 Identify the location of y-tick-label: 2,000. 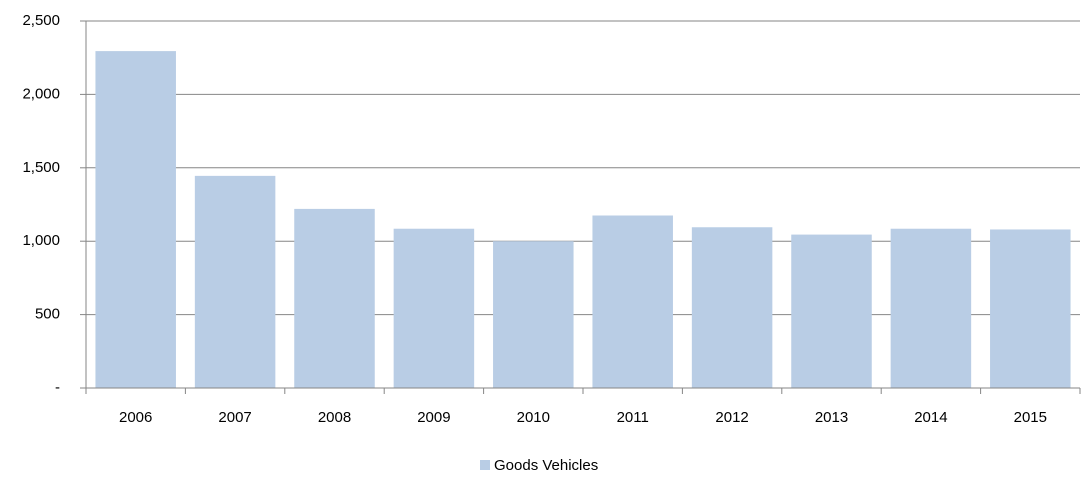
(41, 93).